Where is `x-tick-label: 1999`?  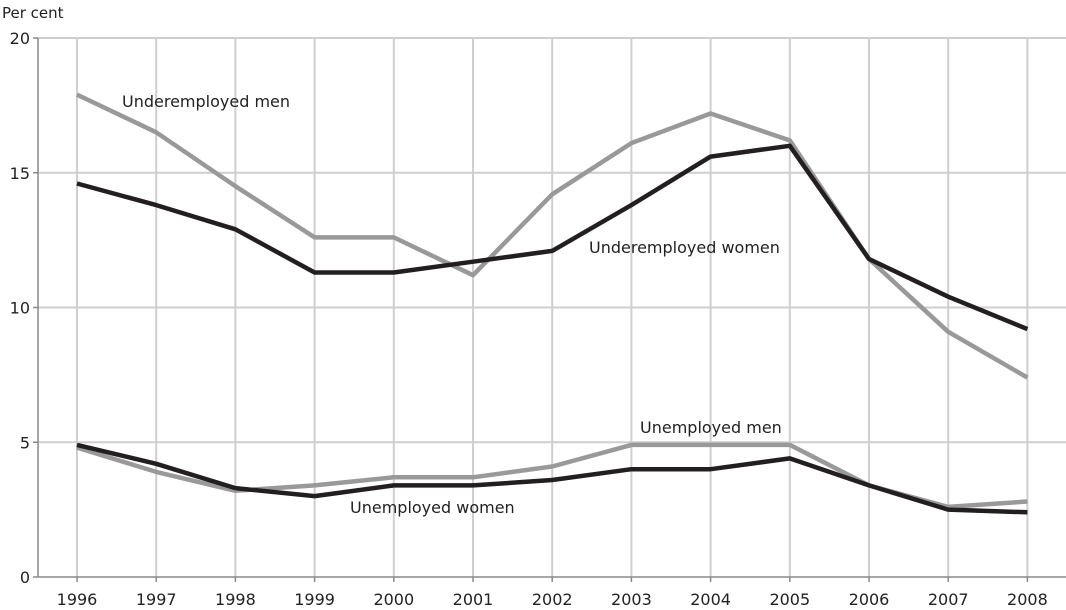
x-tick-label: 1999 is located at coordinates (314, 599).